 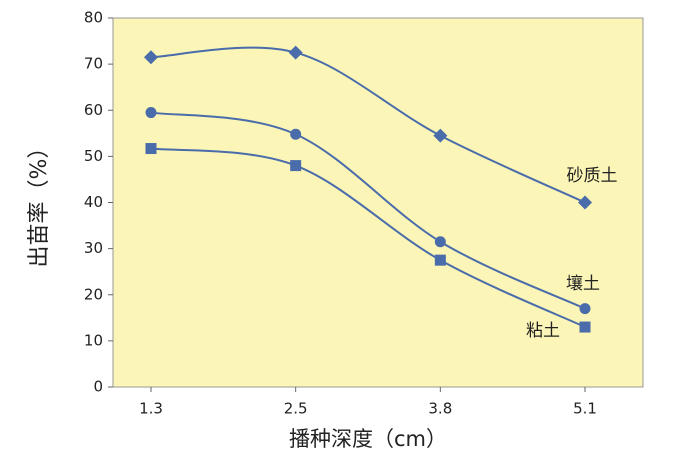 I want to click on y-tick-label: 60, so click(x=93, y=110).